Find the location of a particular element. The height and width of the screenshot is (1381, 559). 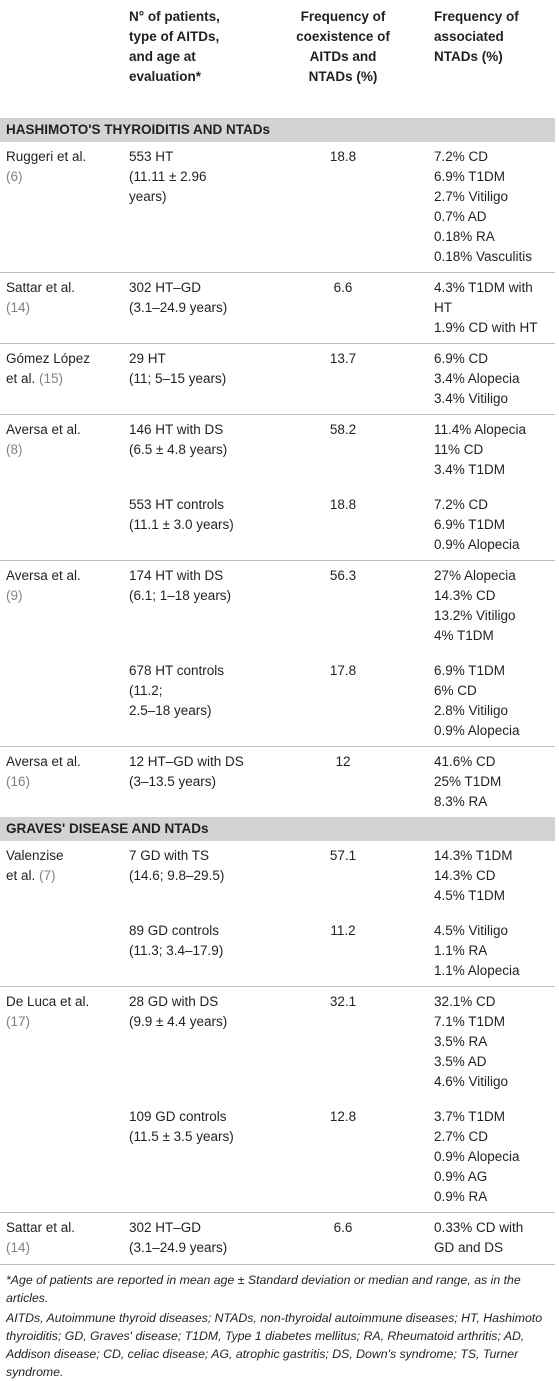

col-header-ntads: associated is located at coordinates (469, 36).